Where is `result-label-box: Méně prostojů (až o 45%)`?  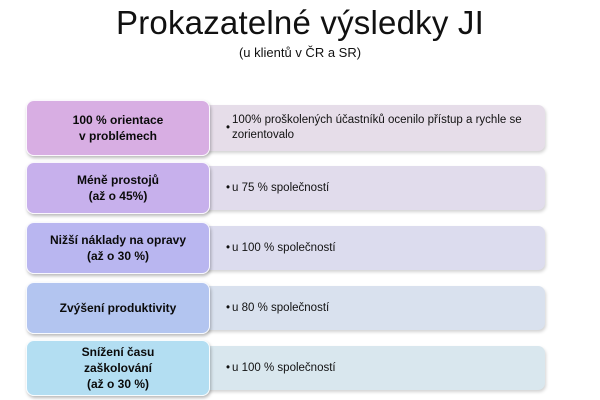 result-label-box: Méně prostojů (až o 45%) is located at coordinates (118, 188).